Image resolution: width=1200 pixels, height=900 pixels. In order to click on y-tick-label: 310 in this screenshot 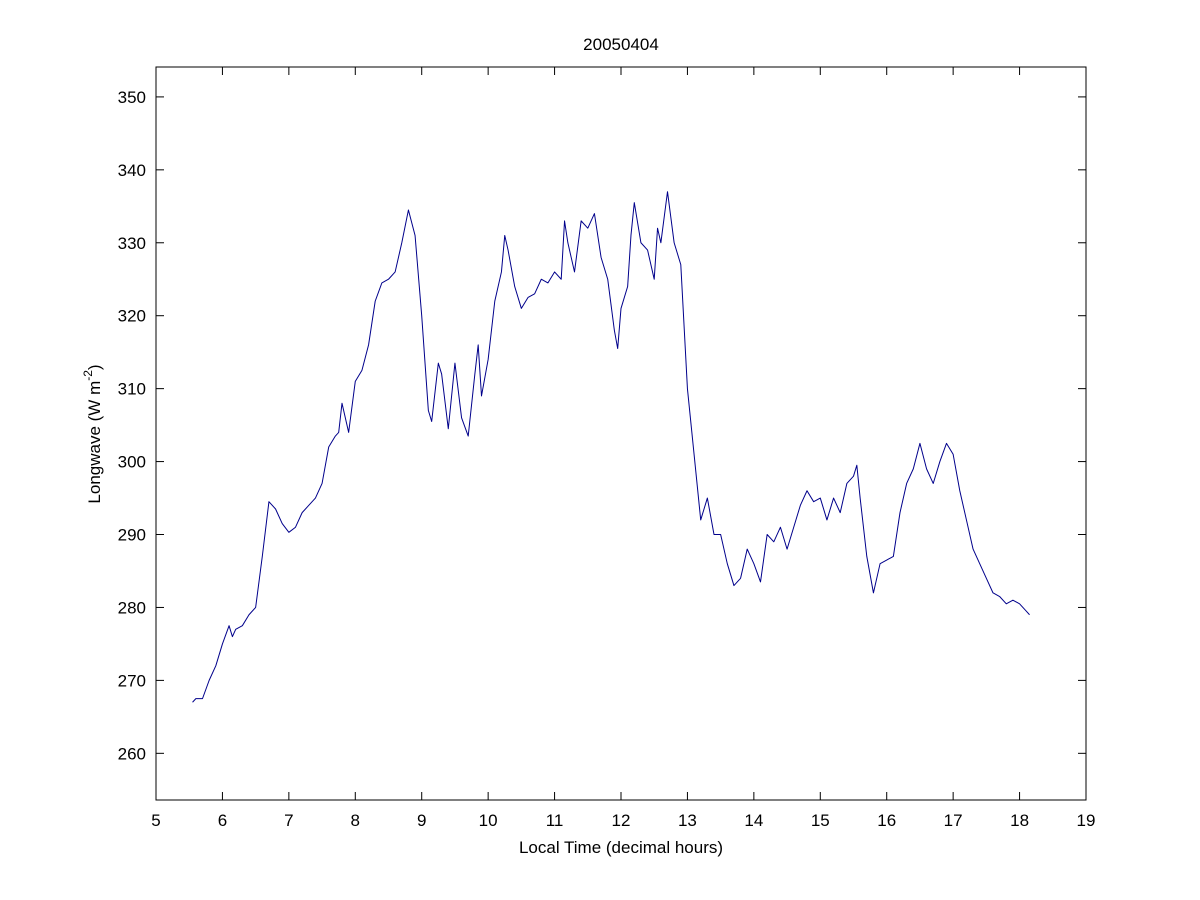, I will do `click(132, 389)`.